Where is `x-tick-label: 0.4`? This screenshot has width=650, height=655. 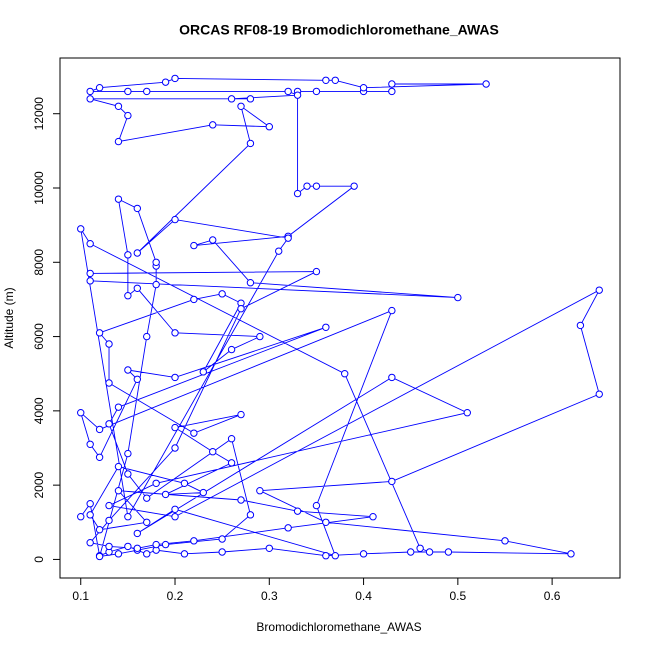 x-tick-label: 0.4 is located at coordinates (363, 596).